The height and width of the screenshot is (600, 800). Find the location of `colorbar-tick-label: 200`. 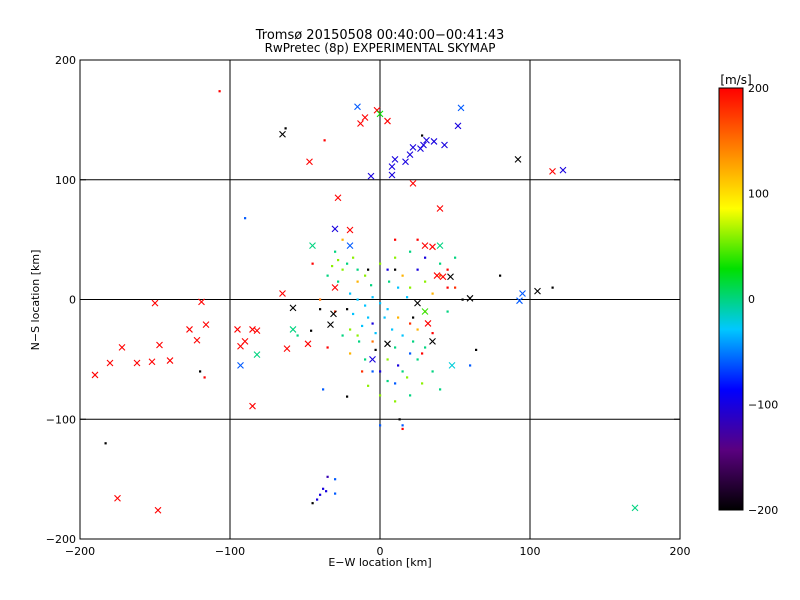

colorbar-tick-label: 200 is located at coordinates (758, 88).